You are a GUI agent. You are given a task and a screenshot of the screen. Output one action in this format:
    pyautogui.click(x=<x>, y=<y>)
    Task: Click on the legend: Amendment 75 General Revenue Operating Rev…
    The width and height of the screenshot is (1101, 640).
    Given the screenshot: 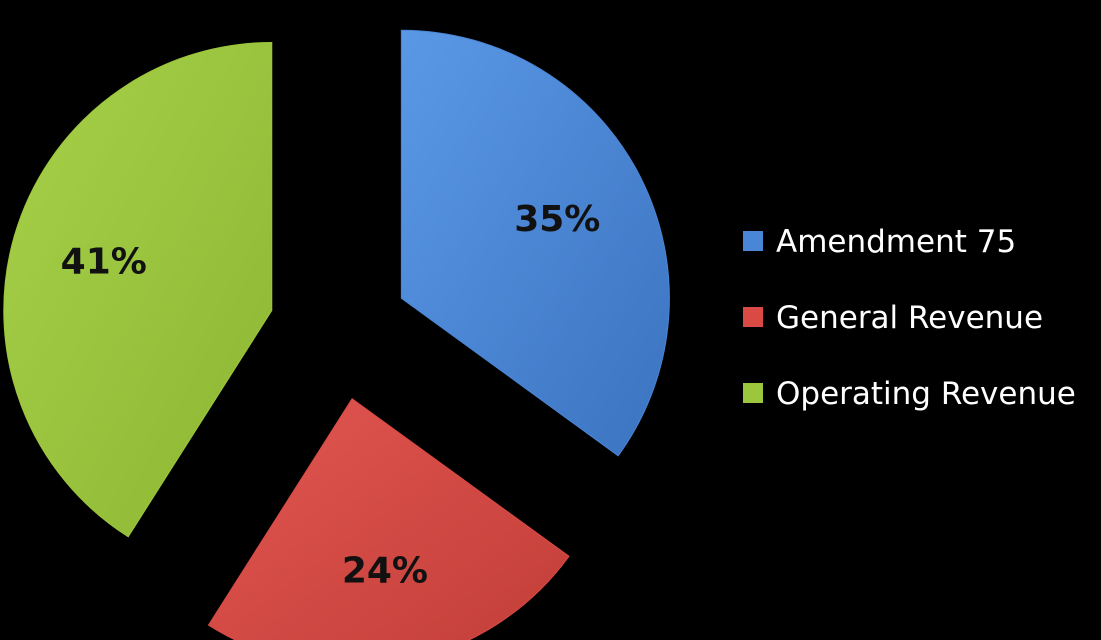 What is the action you would take?
    pyautogui.click(x=909, y=318)
    